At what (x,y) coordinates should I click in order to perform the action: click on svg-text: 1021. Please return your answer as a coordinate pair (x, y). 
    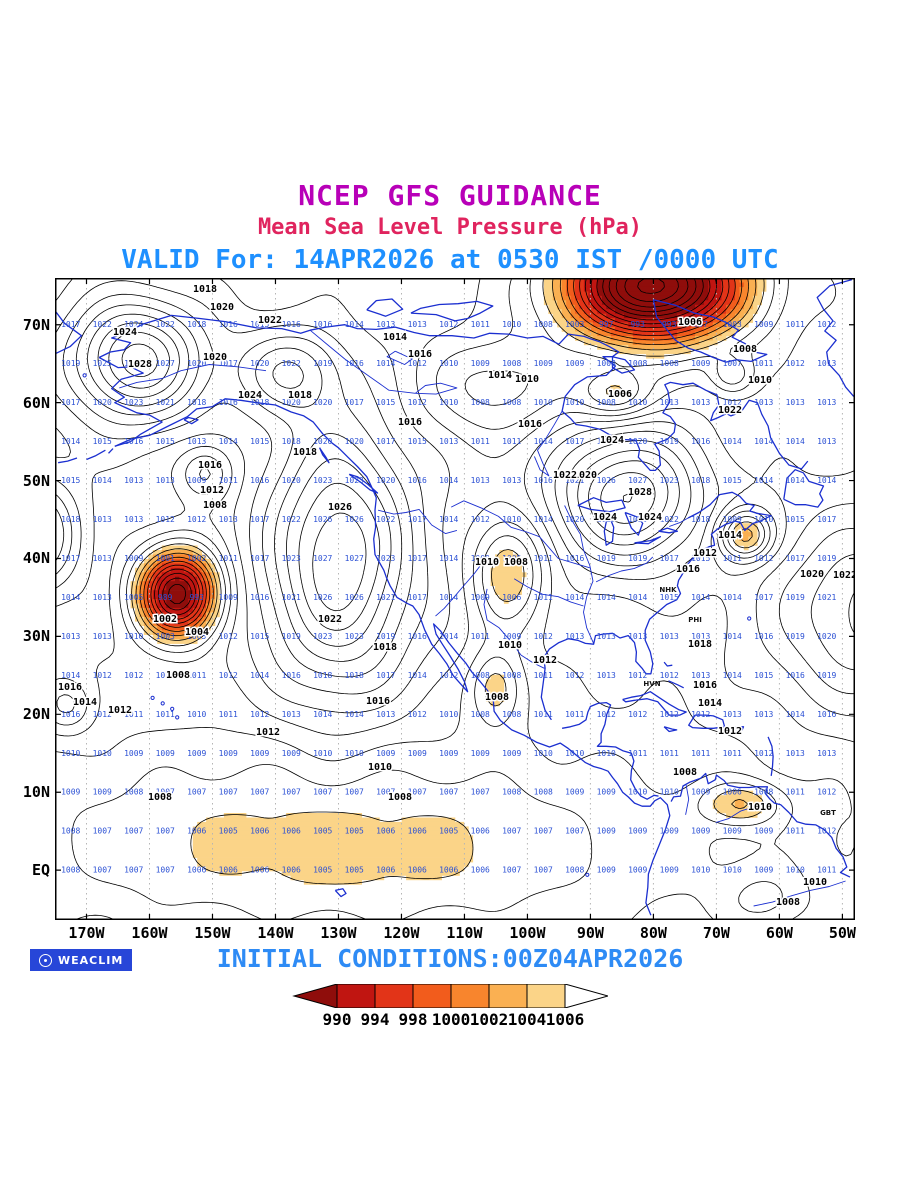
    Looking at the image, I should click on (165, 402).